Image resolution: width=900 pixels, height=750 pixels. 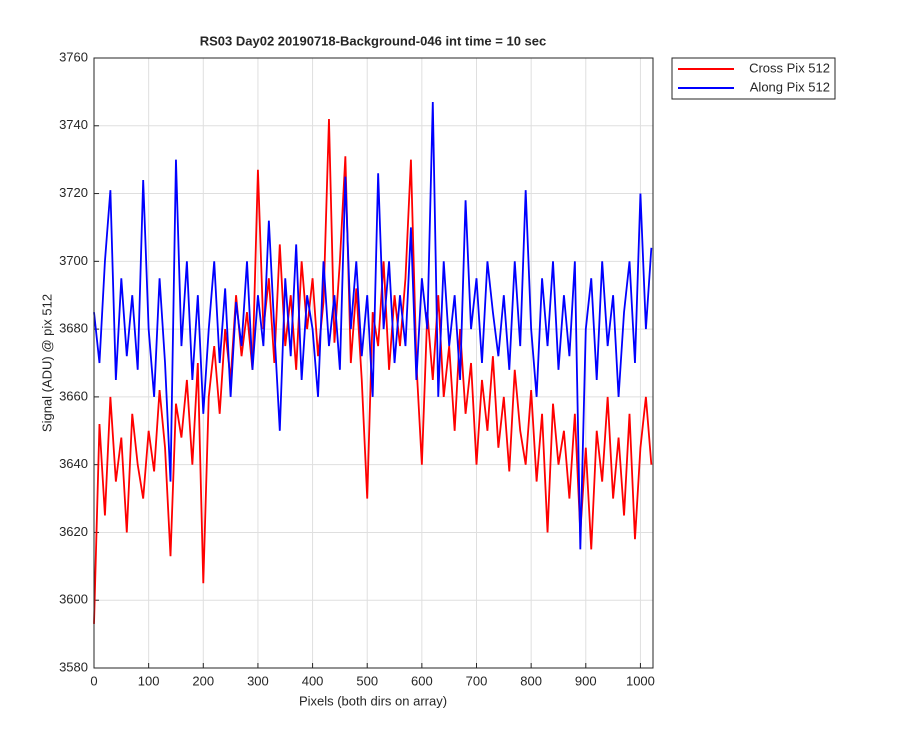 I want to click on x-tick-label: 900, so click(x=586, y=680).